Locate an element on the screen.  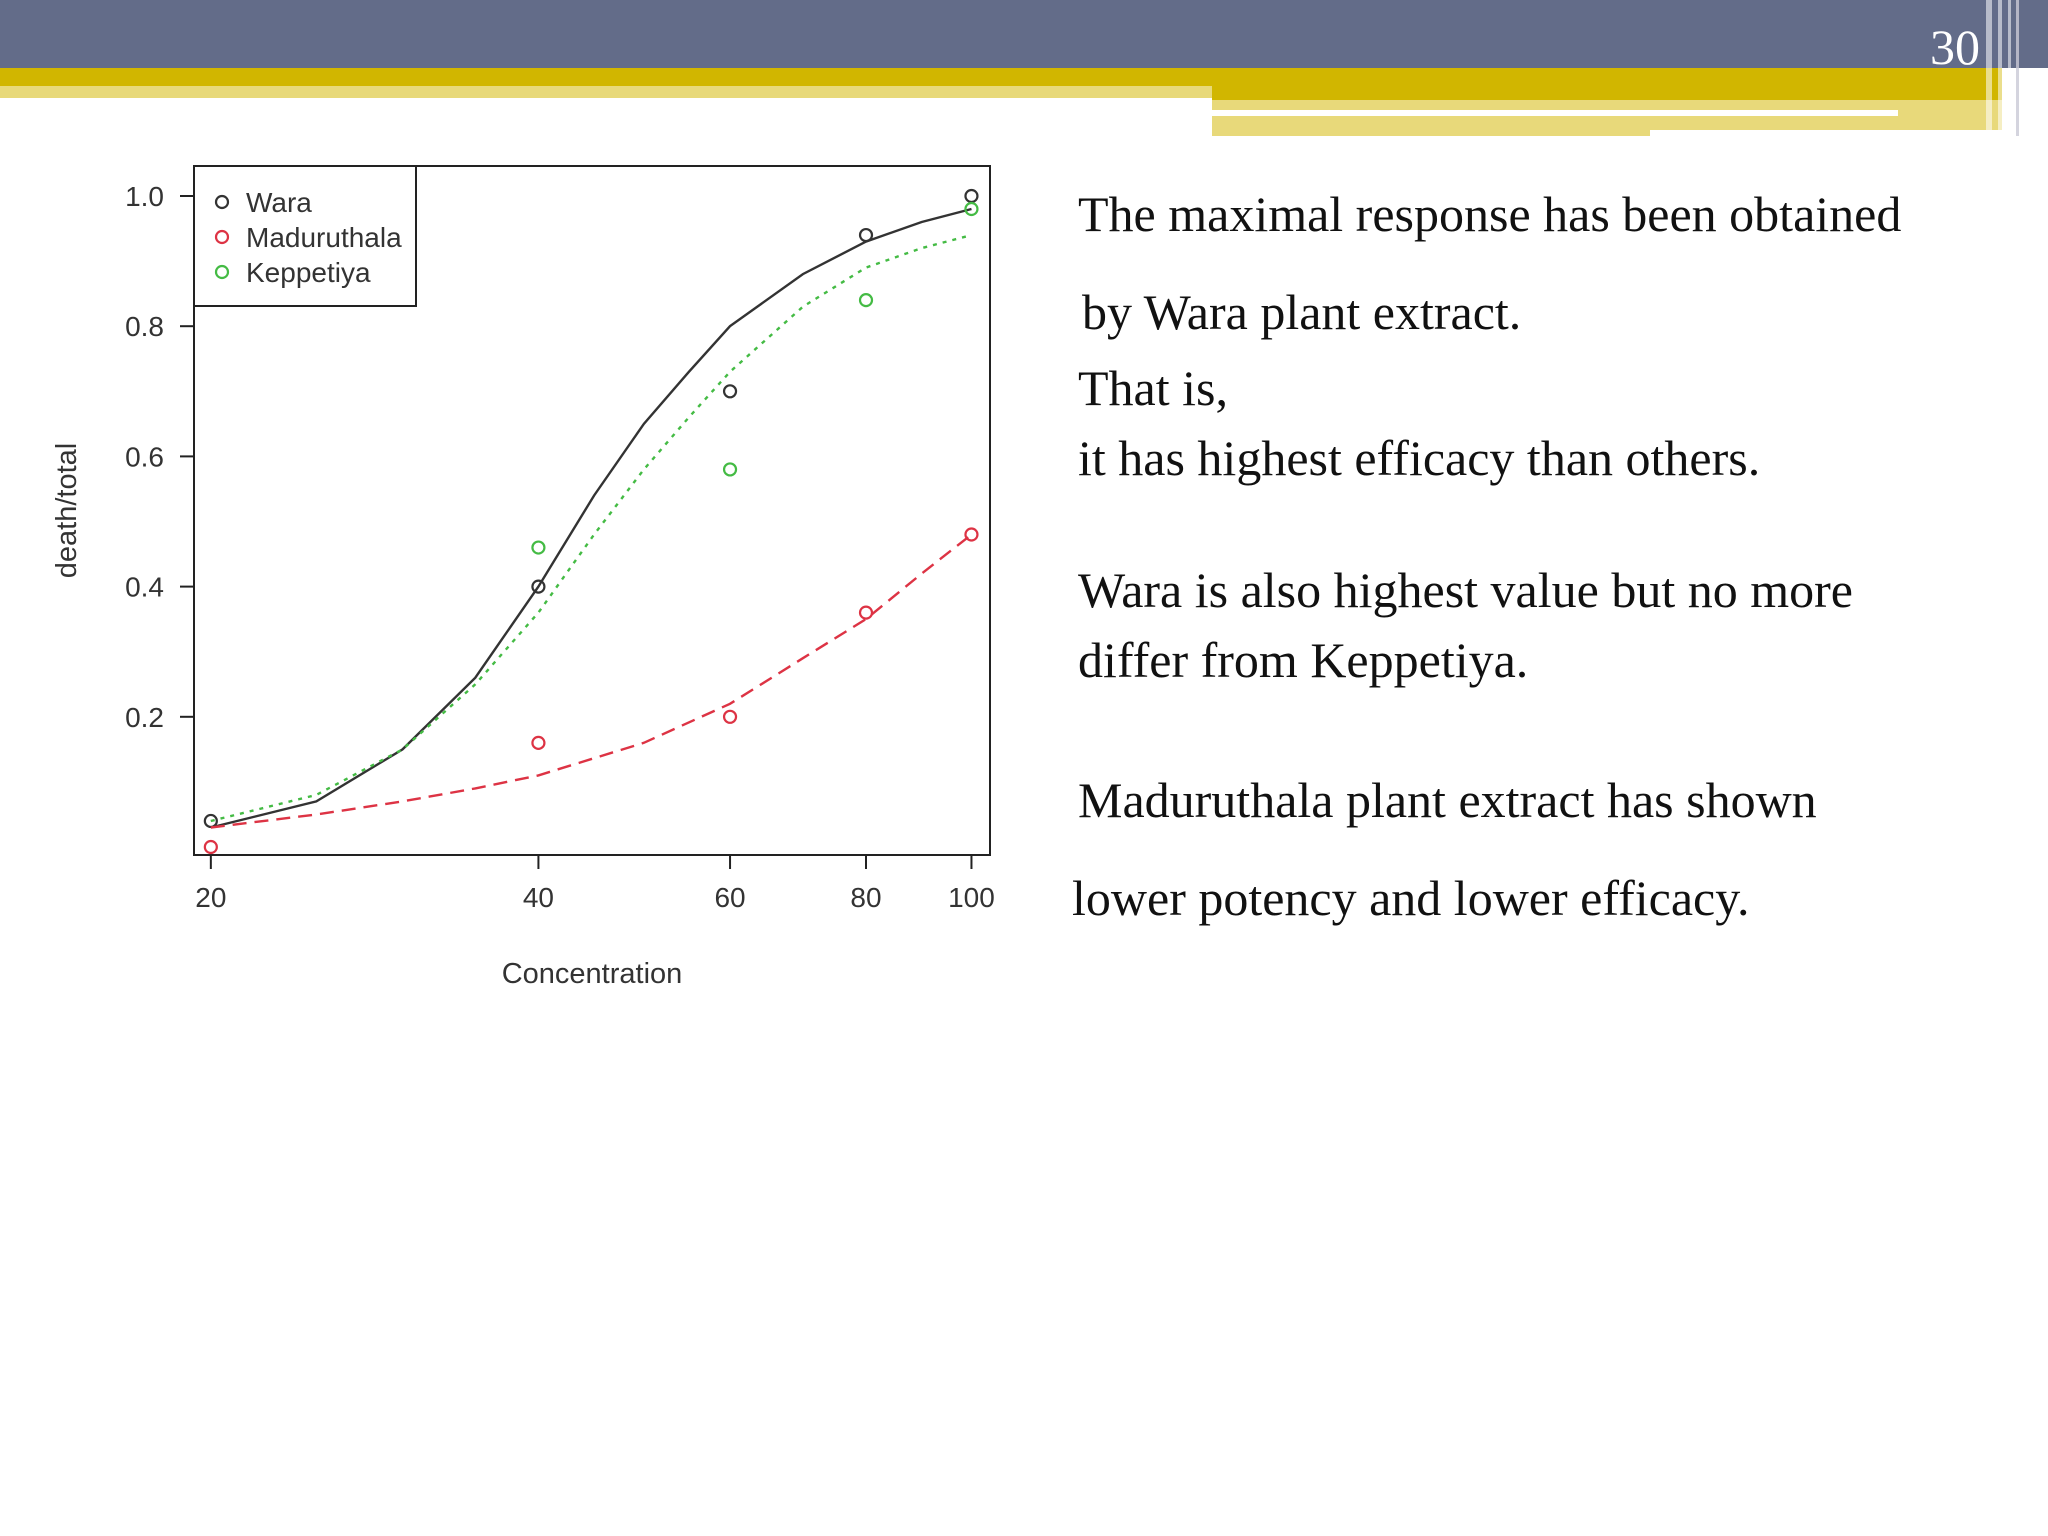
text-line-lower-potency: lower potency and lower efficacy. is located at coordinates (1411, 898).